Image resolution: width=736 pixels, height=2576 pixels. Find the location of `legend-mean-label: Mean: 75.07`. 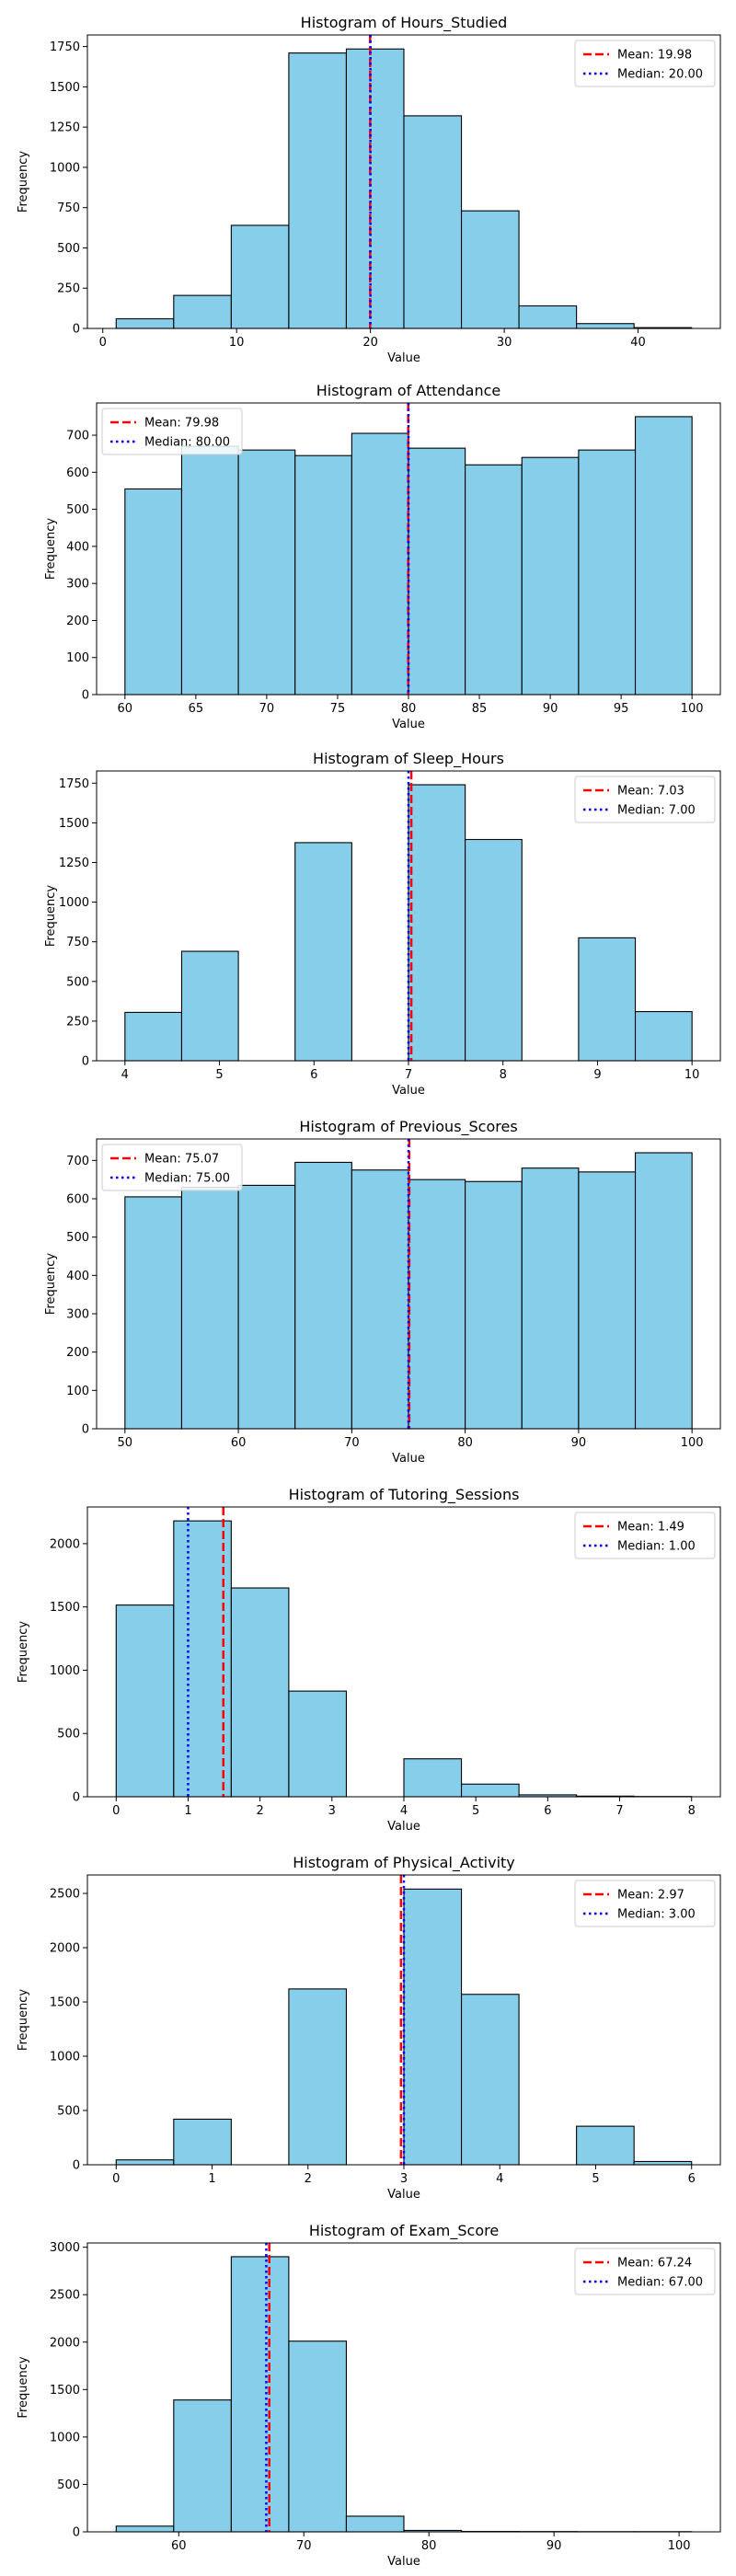

legend-mean-label: Mean: 75.07 is located at coordinates (181, 1160).